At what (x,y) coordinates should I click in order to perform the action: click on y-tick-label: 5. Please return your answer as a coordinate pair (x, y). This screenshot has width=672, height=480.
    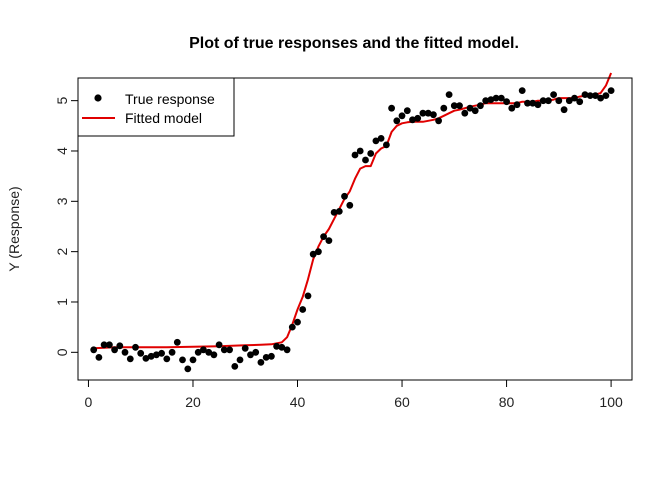
    Looking at the image, I should click on (62, 101).